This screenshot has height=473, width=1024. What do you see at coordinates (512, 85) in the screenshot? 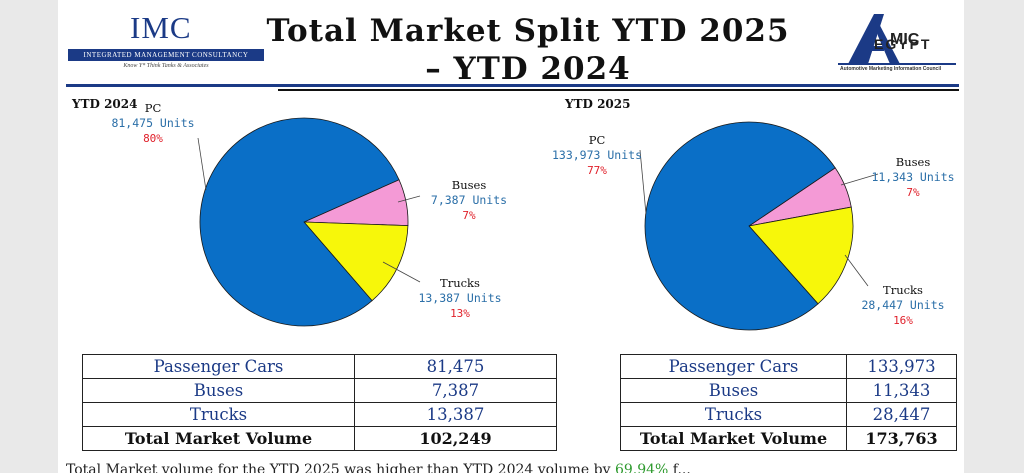
I see `header-rule-blue` at bounding box center [512, 85].